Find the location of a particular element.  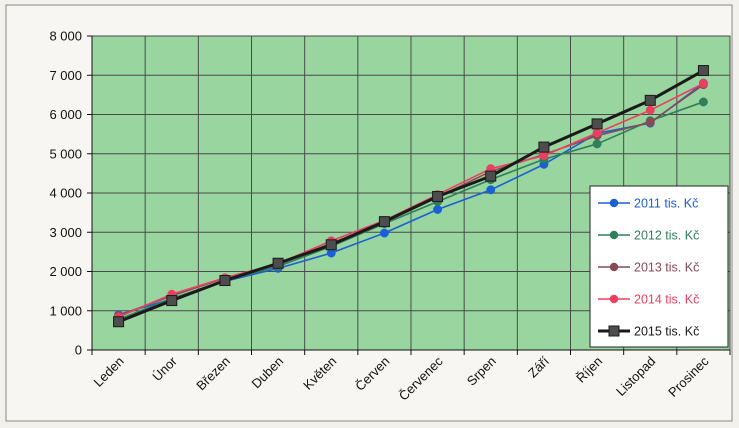

legend-entry: 2011 tis. Kč is located at coordinates (648, 204).